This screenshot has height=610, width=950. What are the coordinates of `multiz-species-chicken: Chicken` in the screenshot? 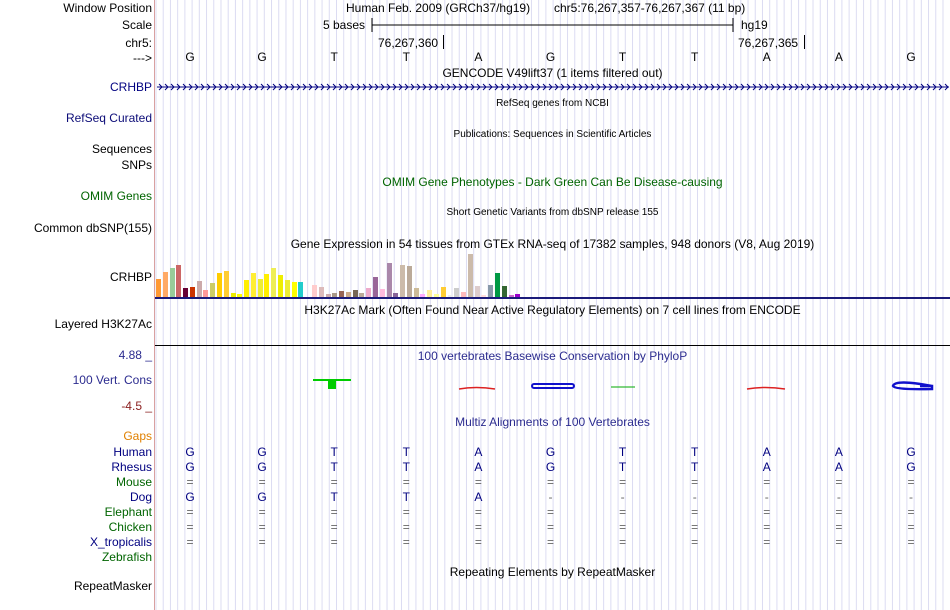 It's located at (130, 527).